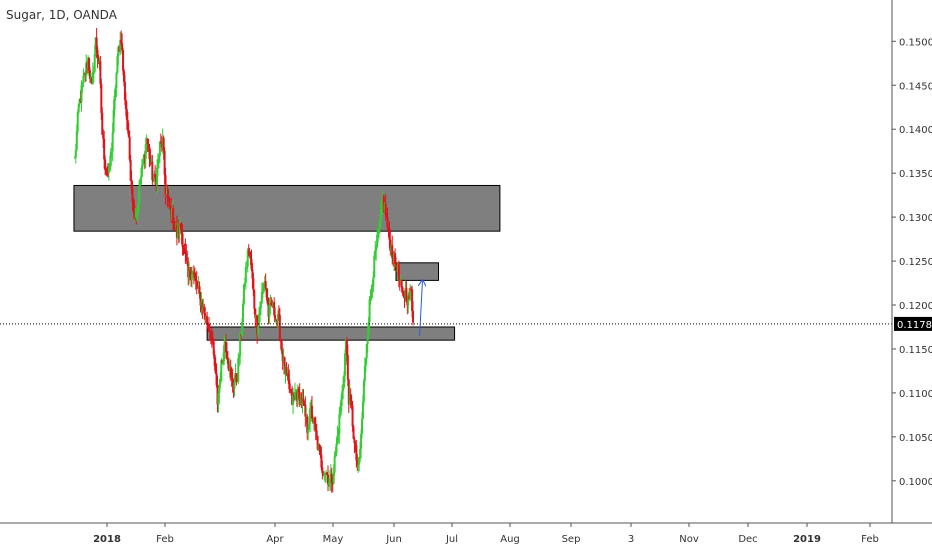  I want to click on x-tick-label: Sep, so click(571, 539).